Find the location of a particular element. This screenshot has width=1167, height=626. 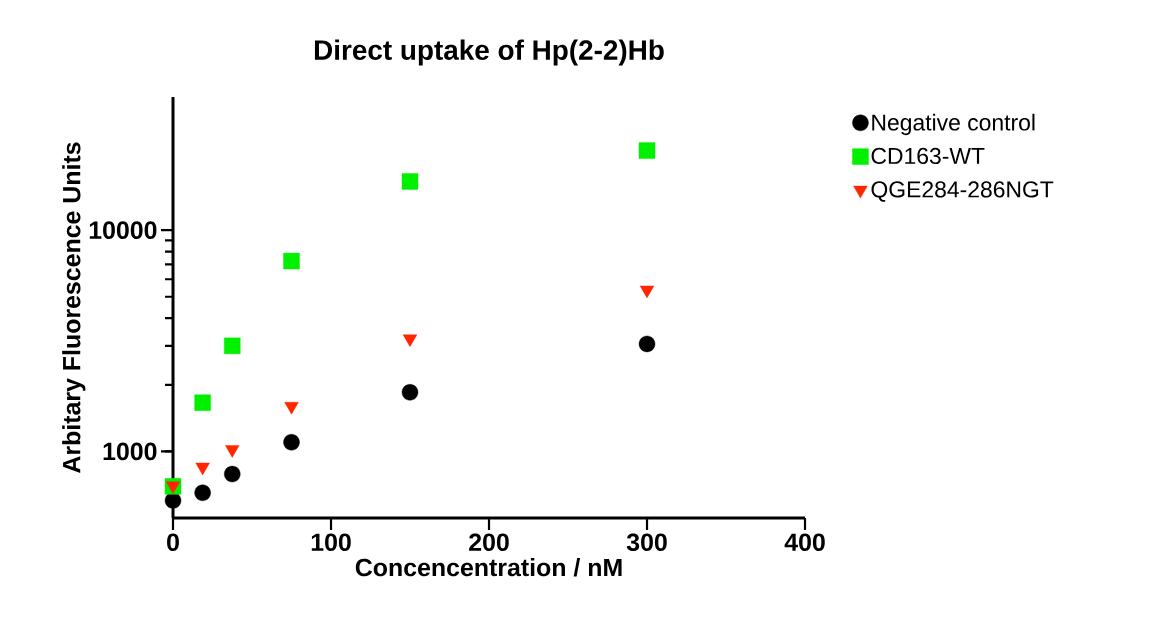

y-tick-label: 10000 is located at coordinates (123, 230).